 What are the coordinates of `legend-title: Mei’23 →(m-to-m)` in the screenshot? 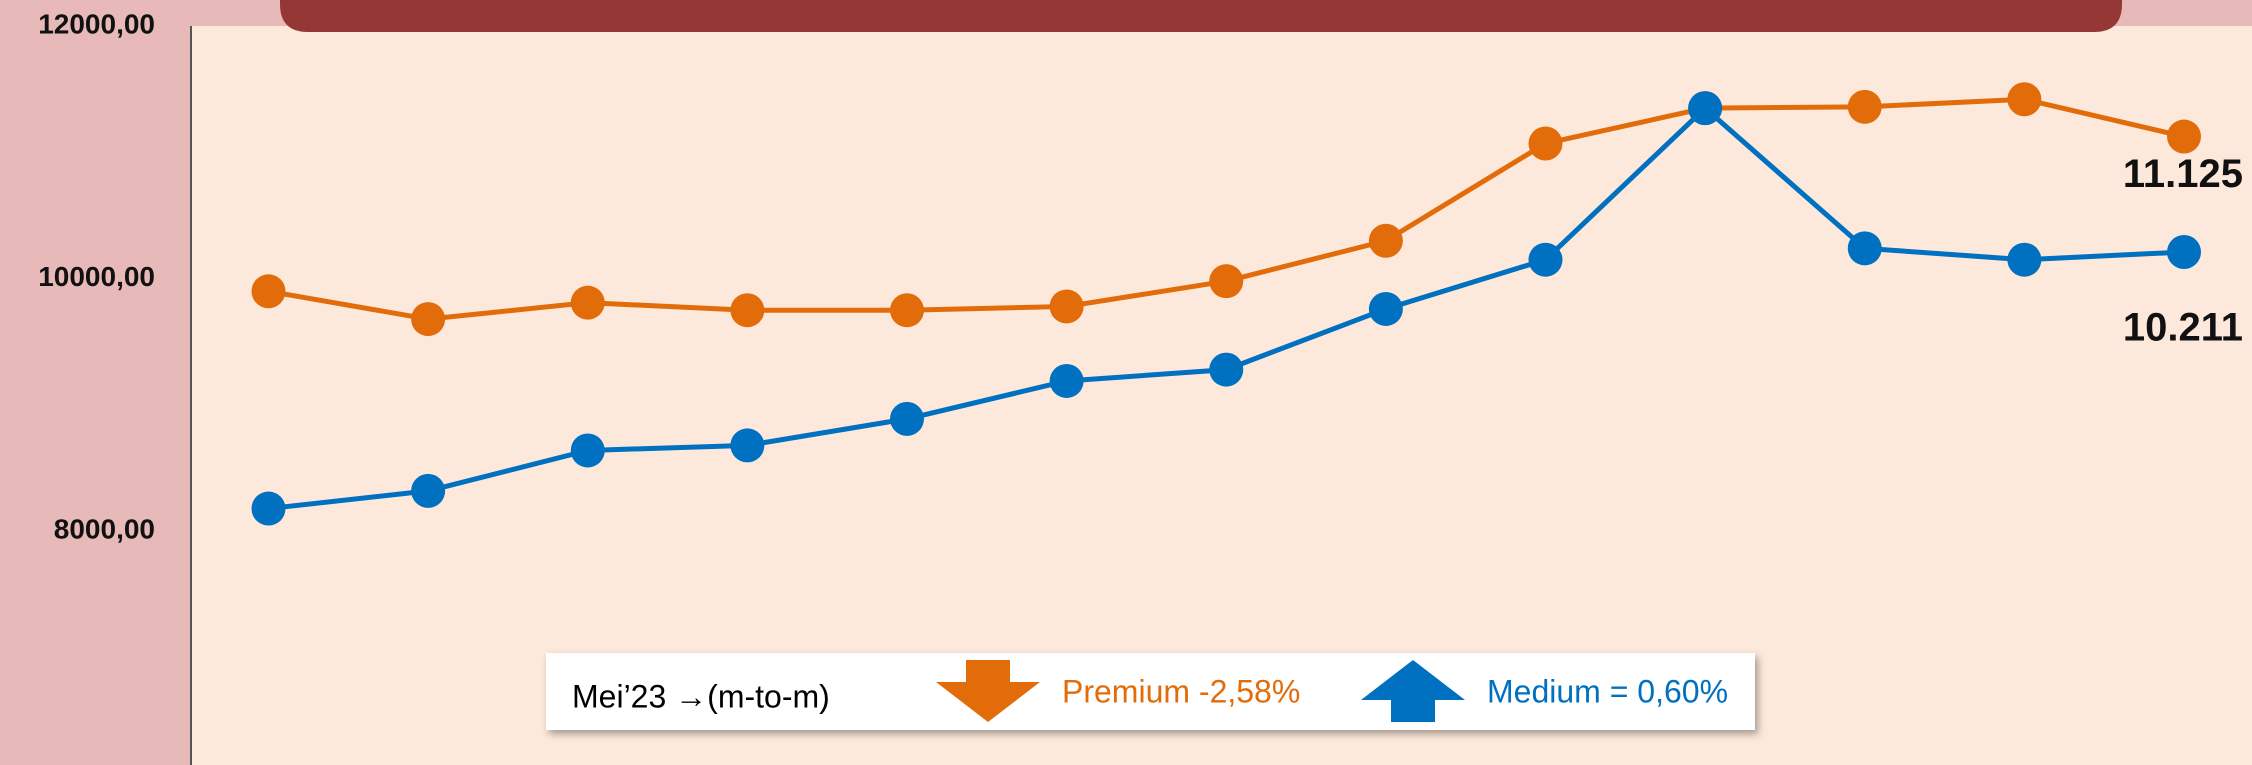 It's located at (701, 696).